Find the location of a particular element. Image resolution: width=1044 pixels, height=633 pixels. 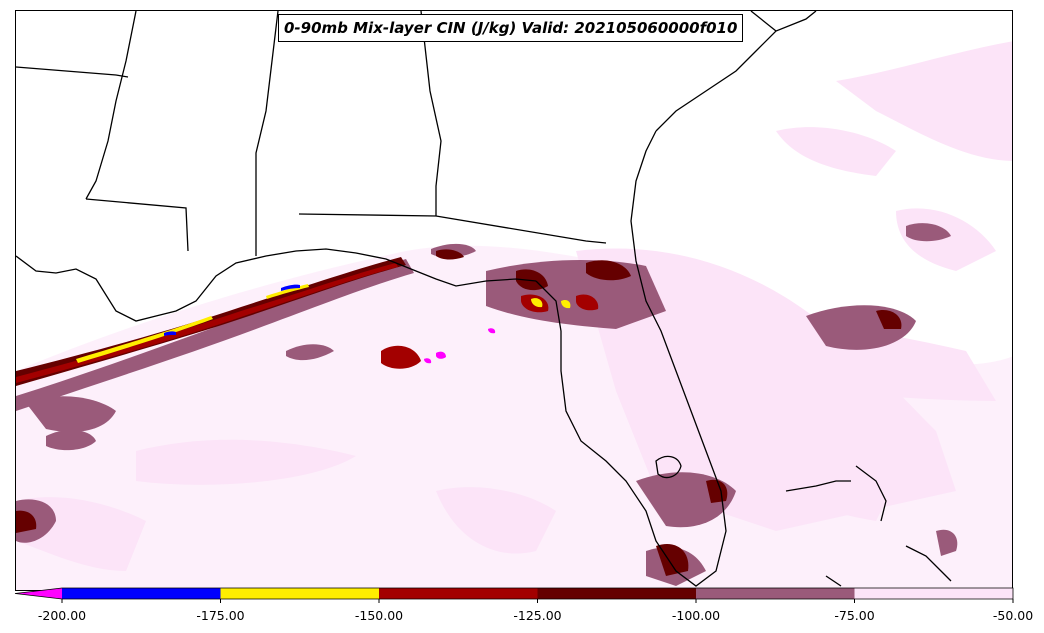

cin-field-magenta is located at coordinates (460, 346).